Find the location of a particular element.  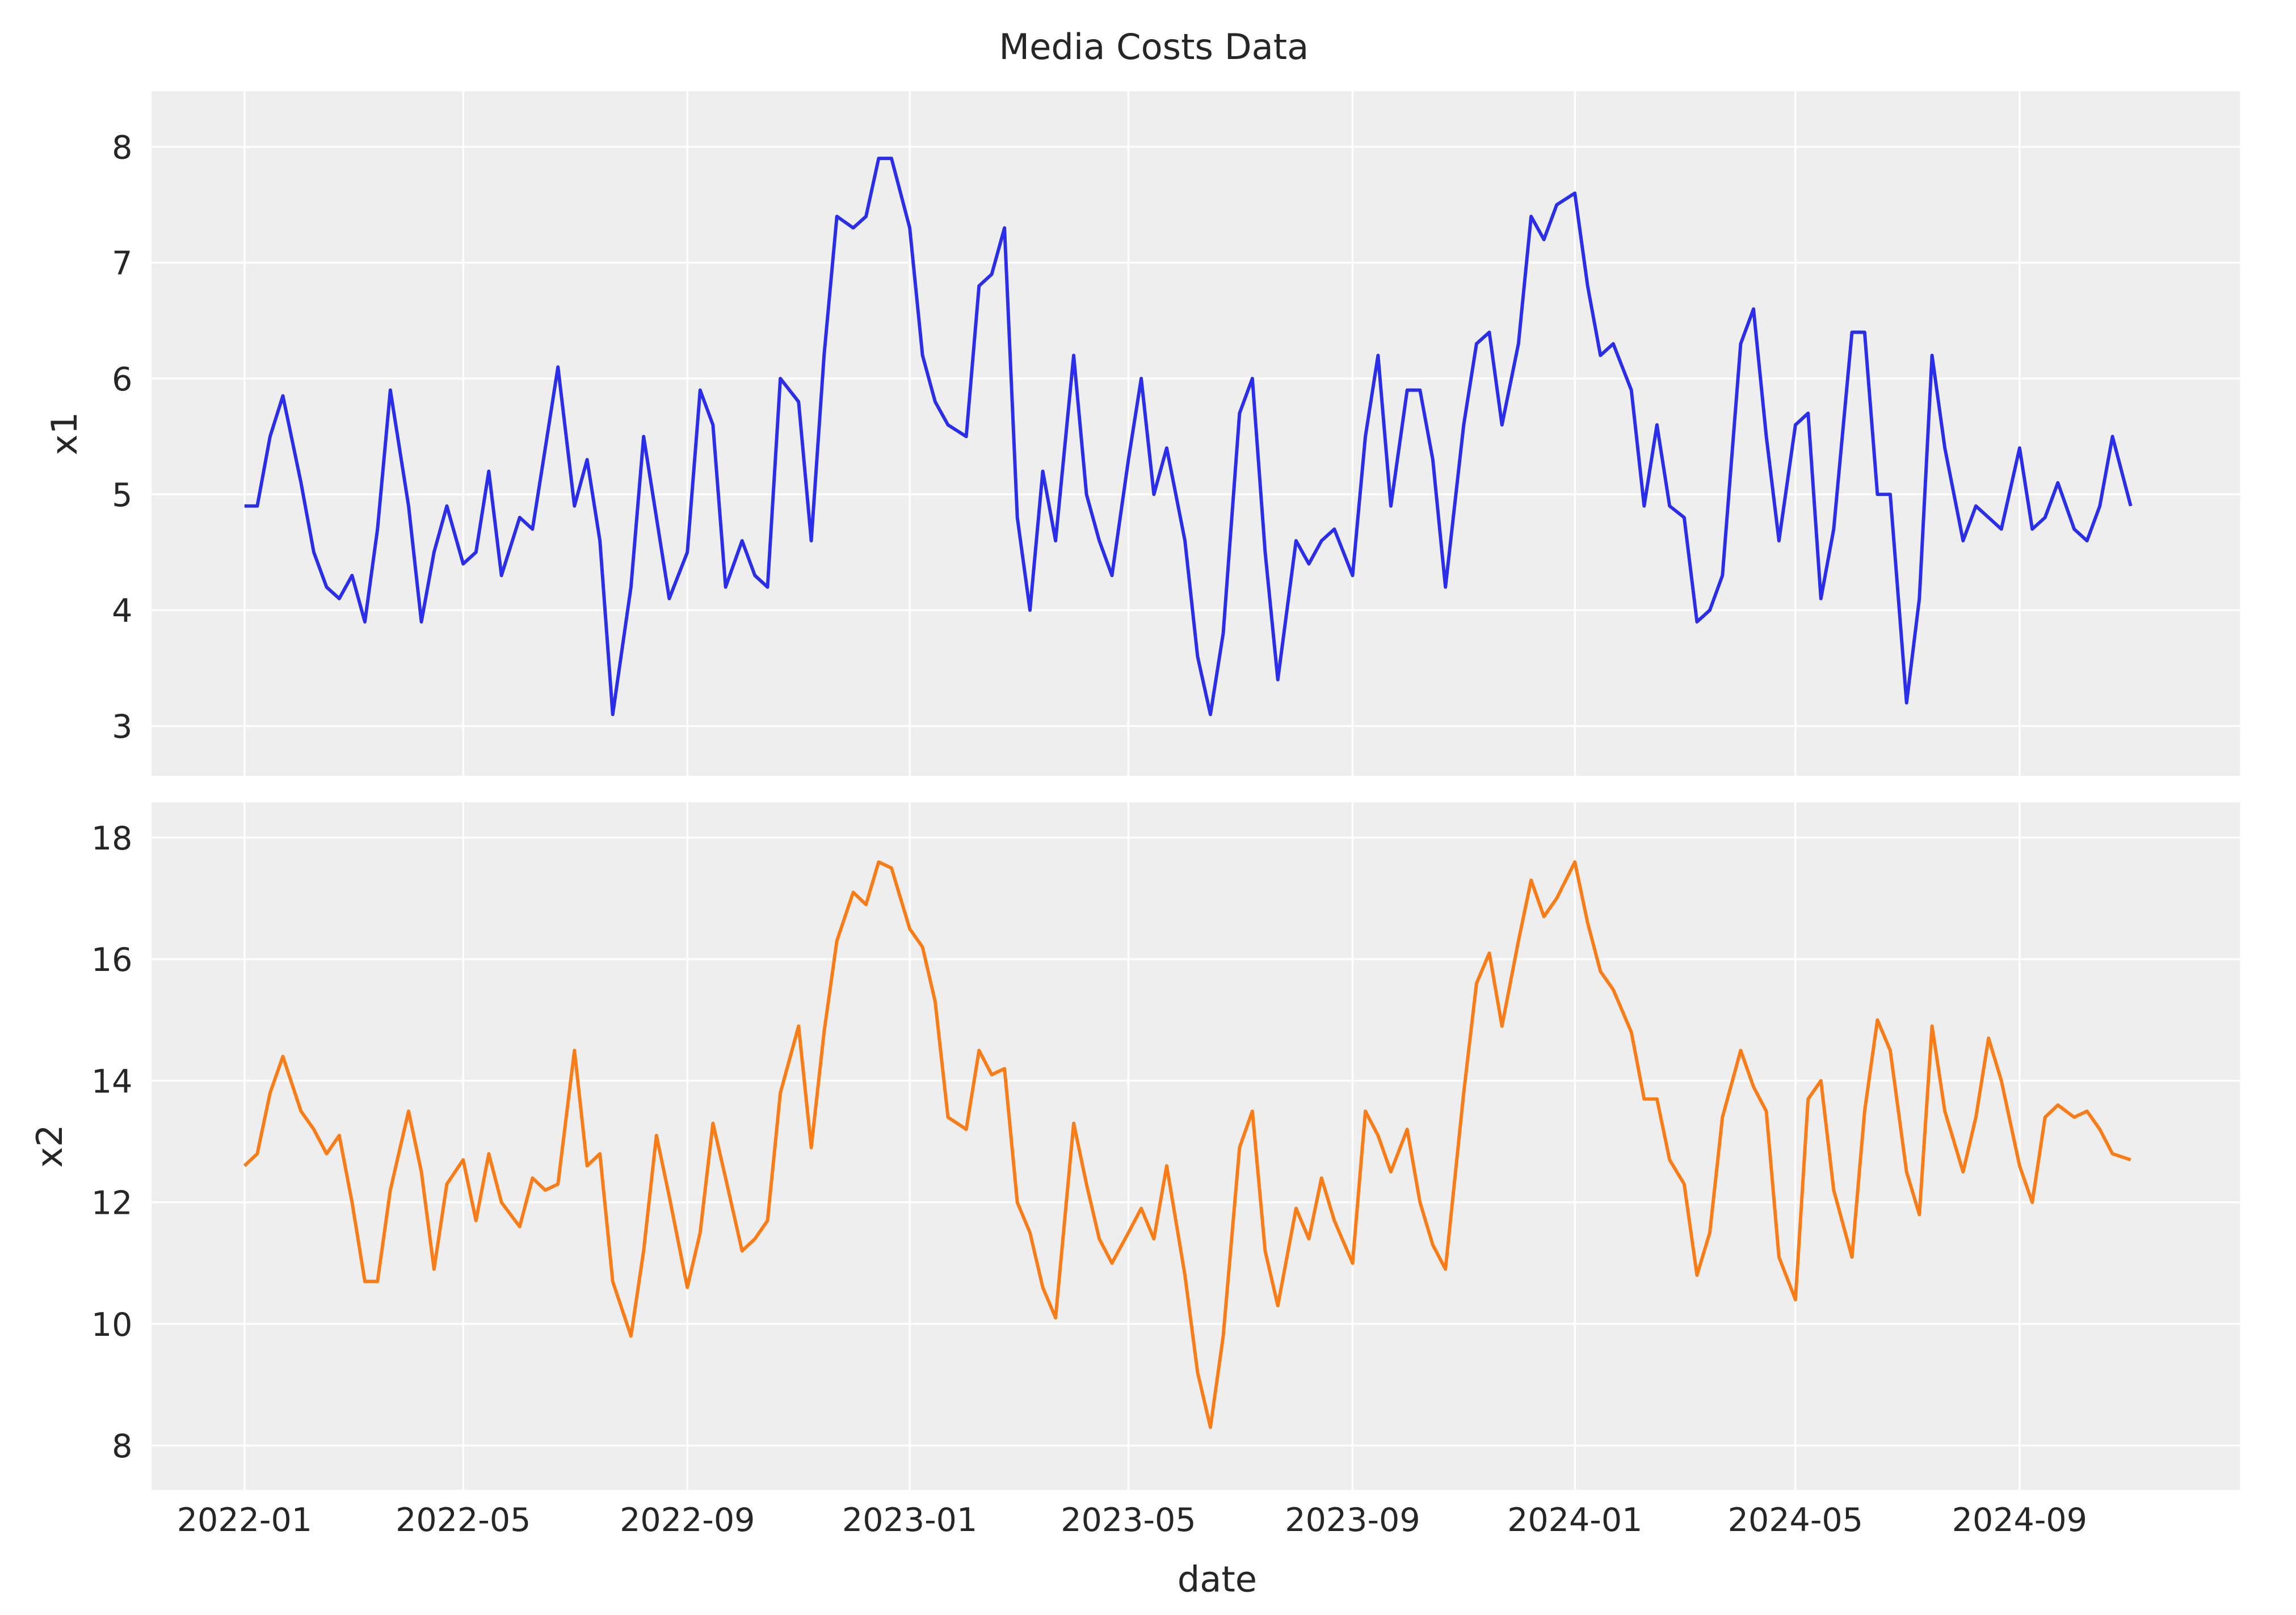

y-tick-label: 12 is located at coordinates (112, 1203).